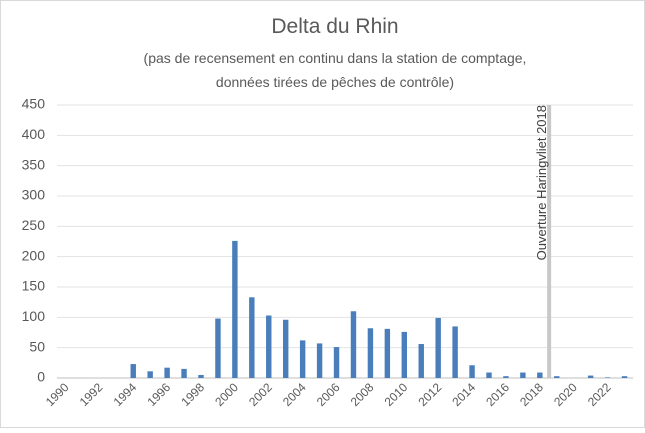 Image resolution: width=645 pixels, height=433 pixels. Describe the element at coordinates (335, 82) in the screenshot. I see `chart-subtitle: données tirées de pêches de contrôle)` at that location.